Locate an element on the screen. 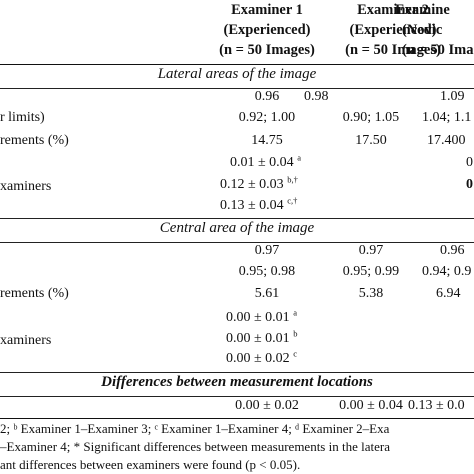 This screenshot has width=474, height=474. table-cell: 1.04; 1.1 is located at coordinates (447, 117).